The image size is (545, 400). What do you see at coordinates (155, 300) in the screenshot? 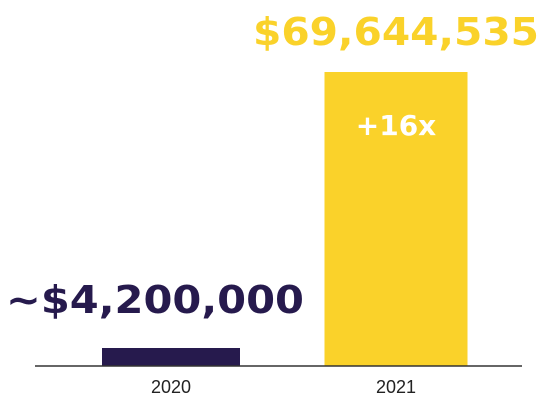
I see `value-label-2020: ~$4,200,000` at bounding box center [155, 300].